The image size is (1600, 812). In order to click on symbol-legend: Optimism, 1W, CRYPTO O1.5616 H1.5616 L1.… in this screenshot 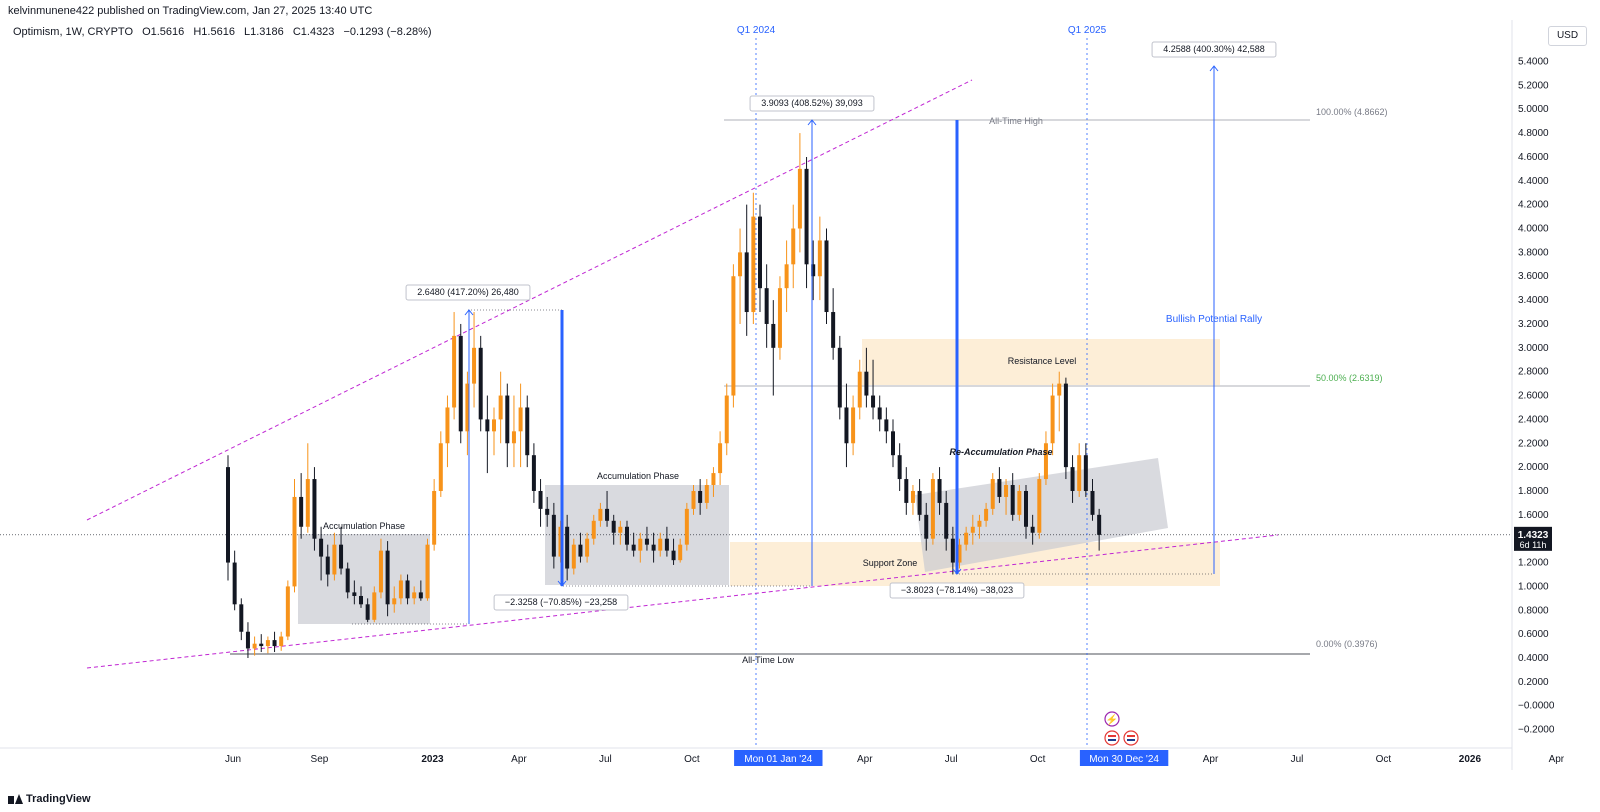, I will do `click(225, 32)`.